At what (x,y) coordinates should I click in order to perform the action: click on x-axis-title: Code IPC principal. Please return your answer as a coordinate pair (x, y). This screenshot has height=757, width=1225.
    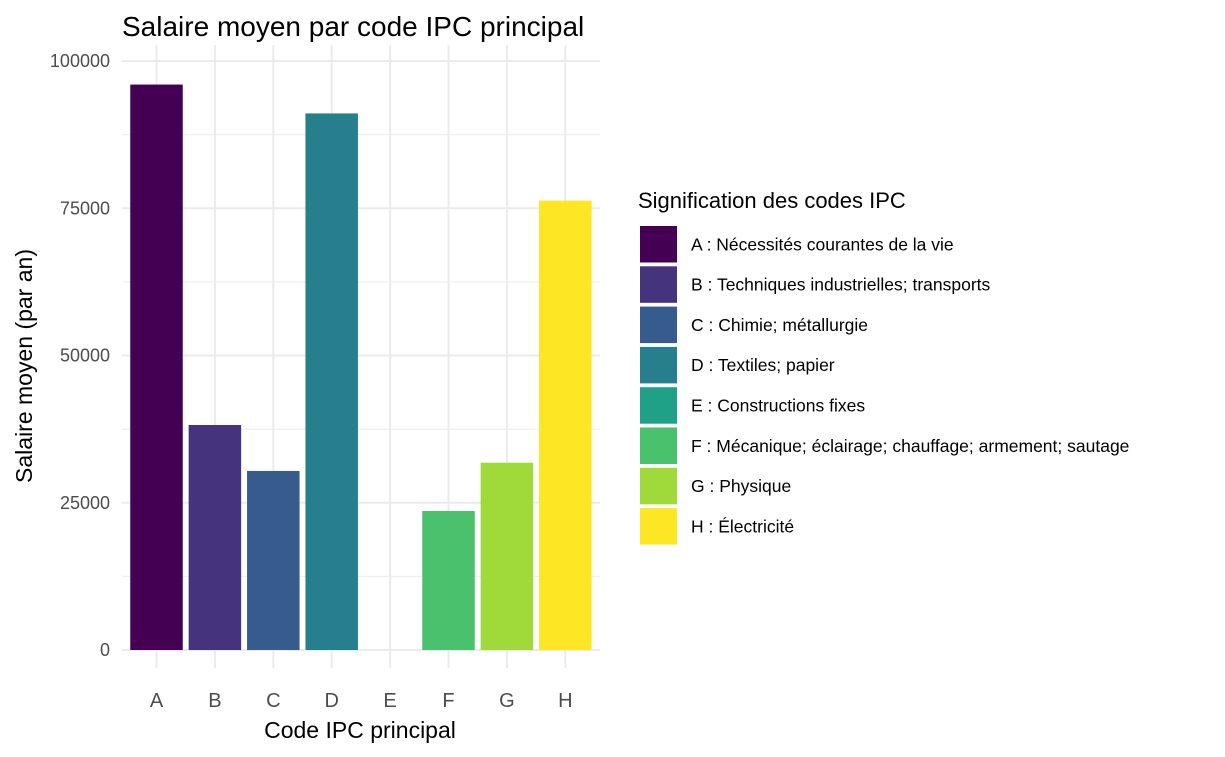
    Looking at the image, I should click on (360, 730).